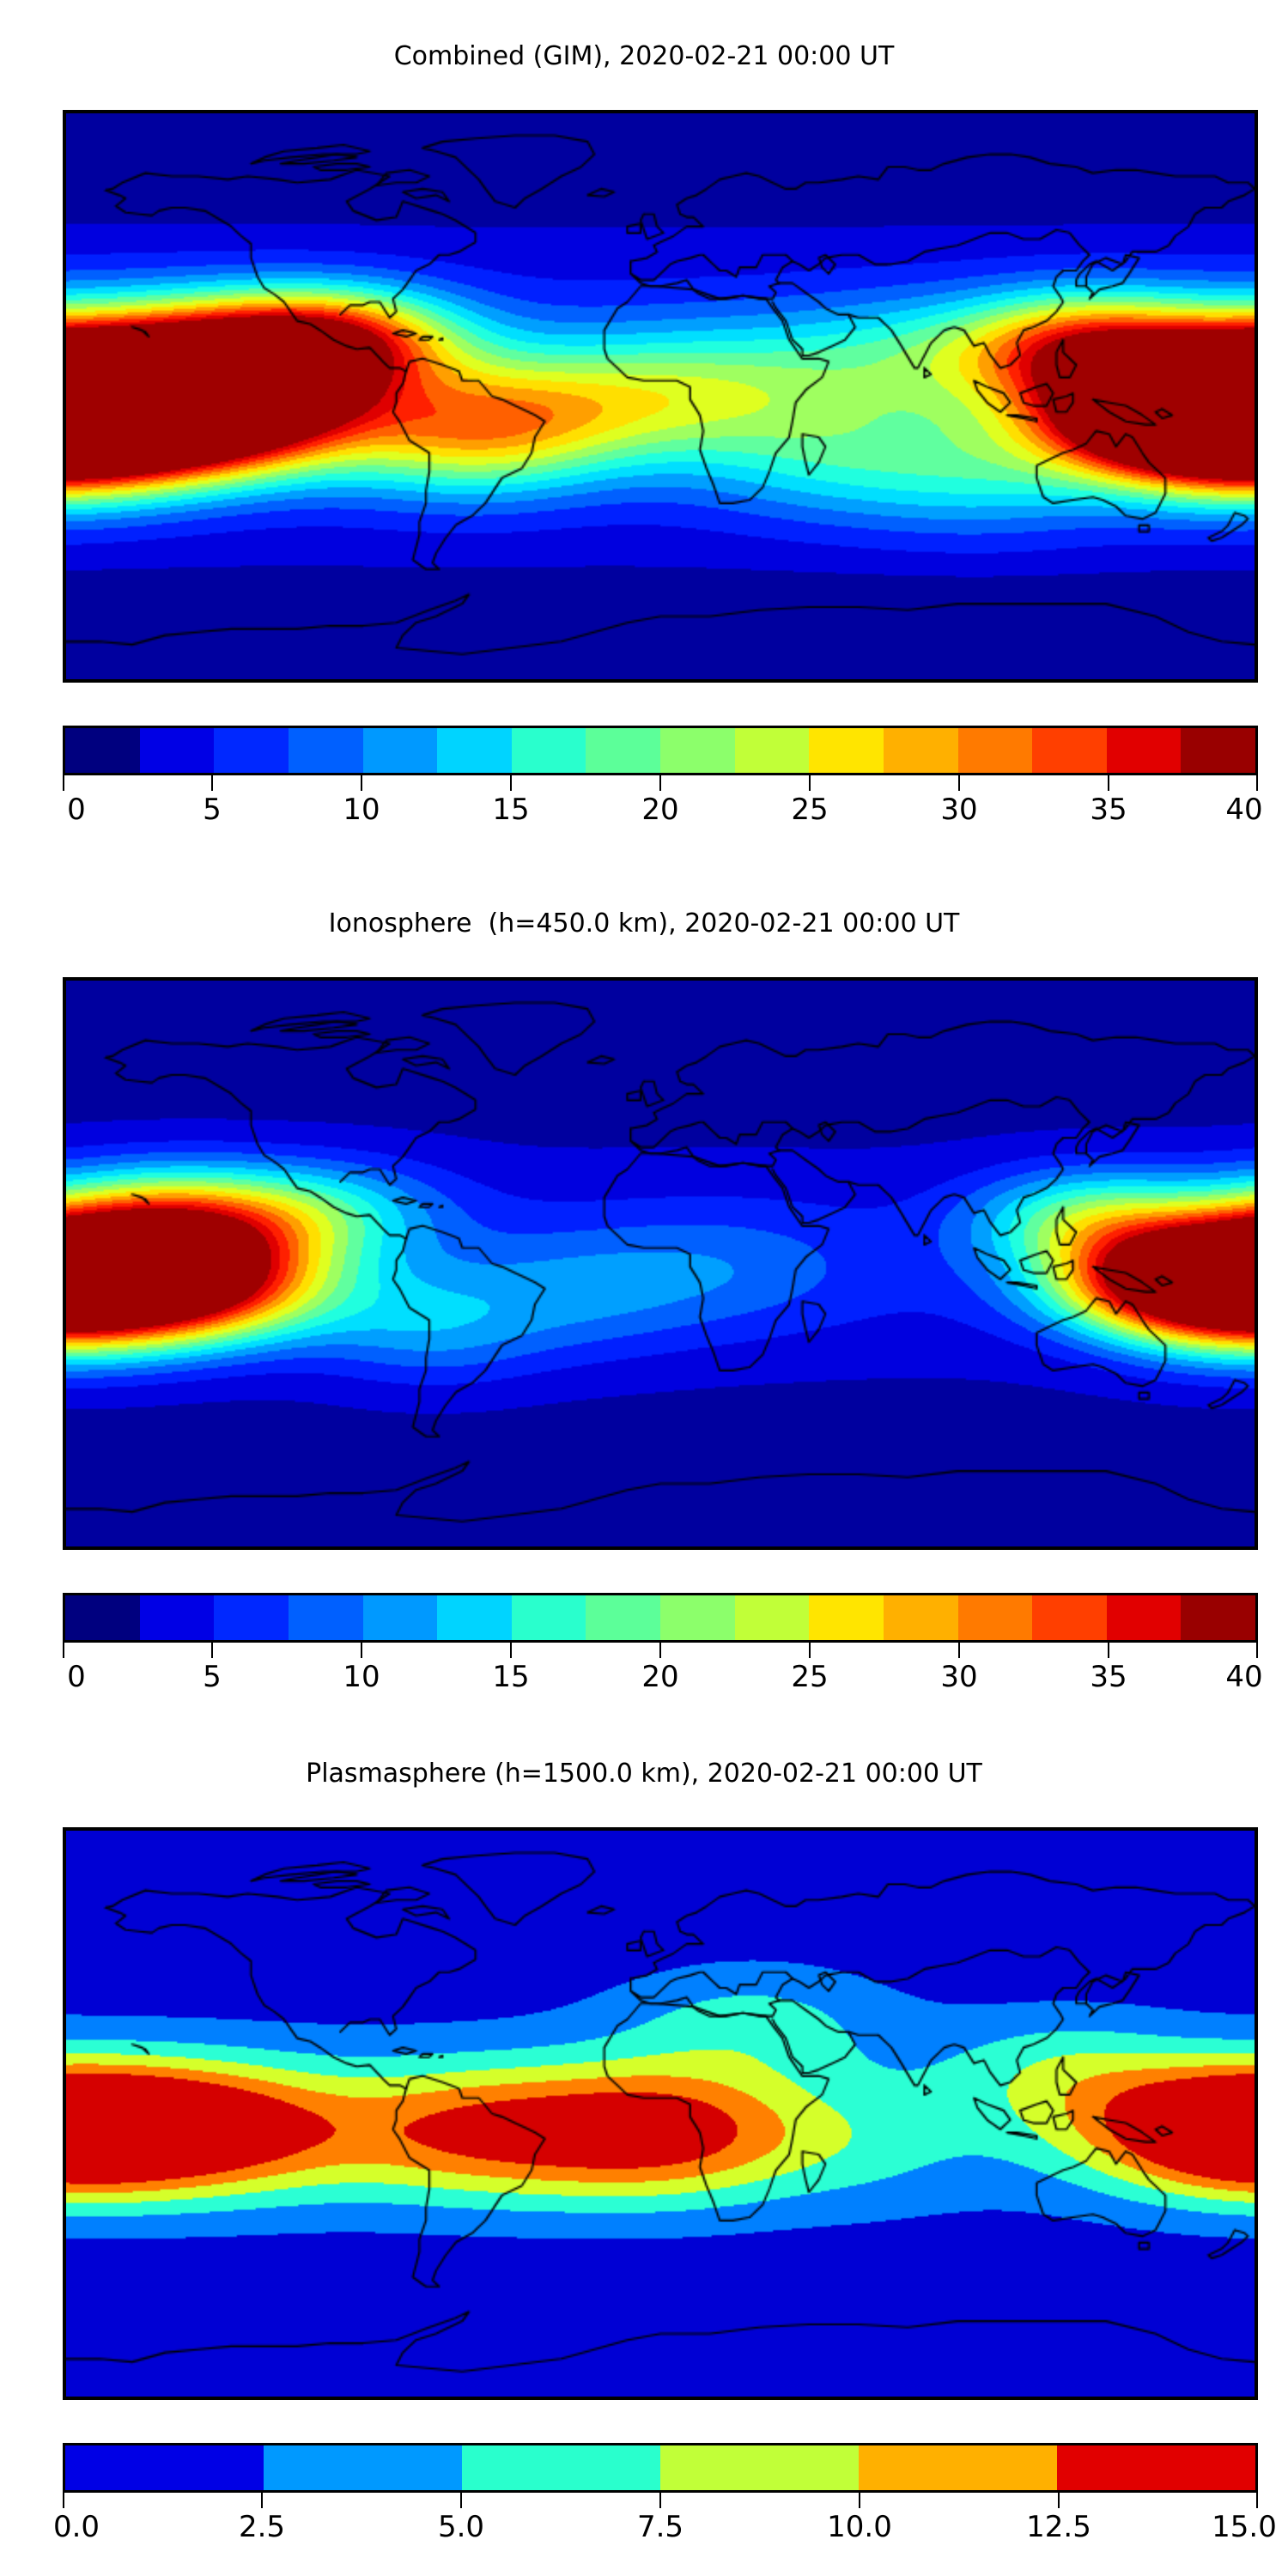 The image size is (1288, 2576). I want to click on colorbar-ionosphere: 0 5 10 15 20 25 30 35 40, so click(663, 1645).